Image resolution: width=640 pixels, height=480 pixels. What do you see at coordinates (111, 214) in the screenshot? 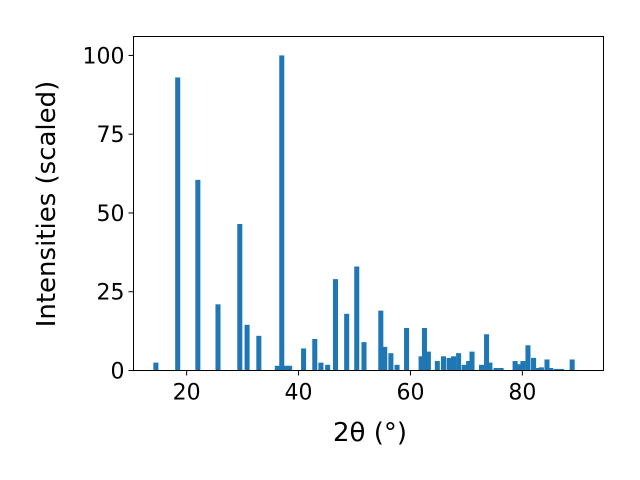
I see `y-tick-label: 50` at bounding box center [111, 214].